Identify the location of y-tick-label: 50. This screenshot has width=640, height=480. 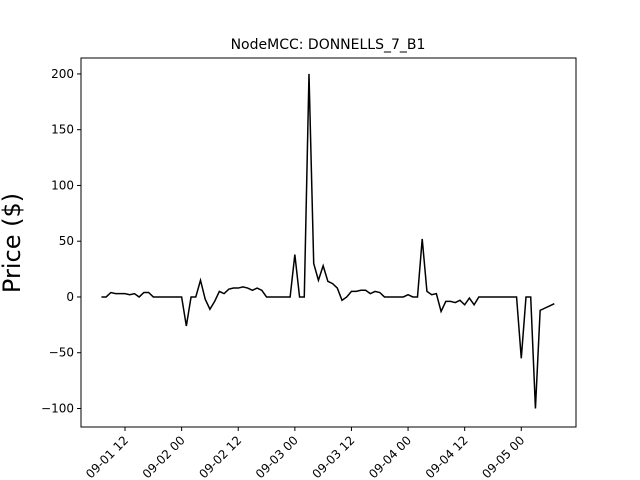
(66, 241).